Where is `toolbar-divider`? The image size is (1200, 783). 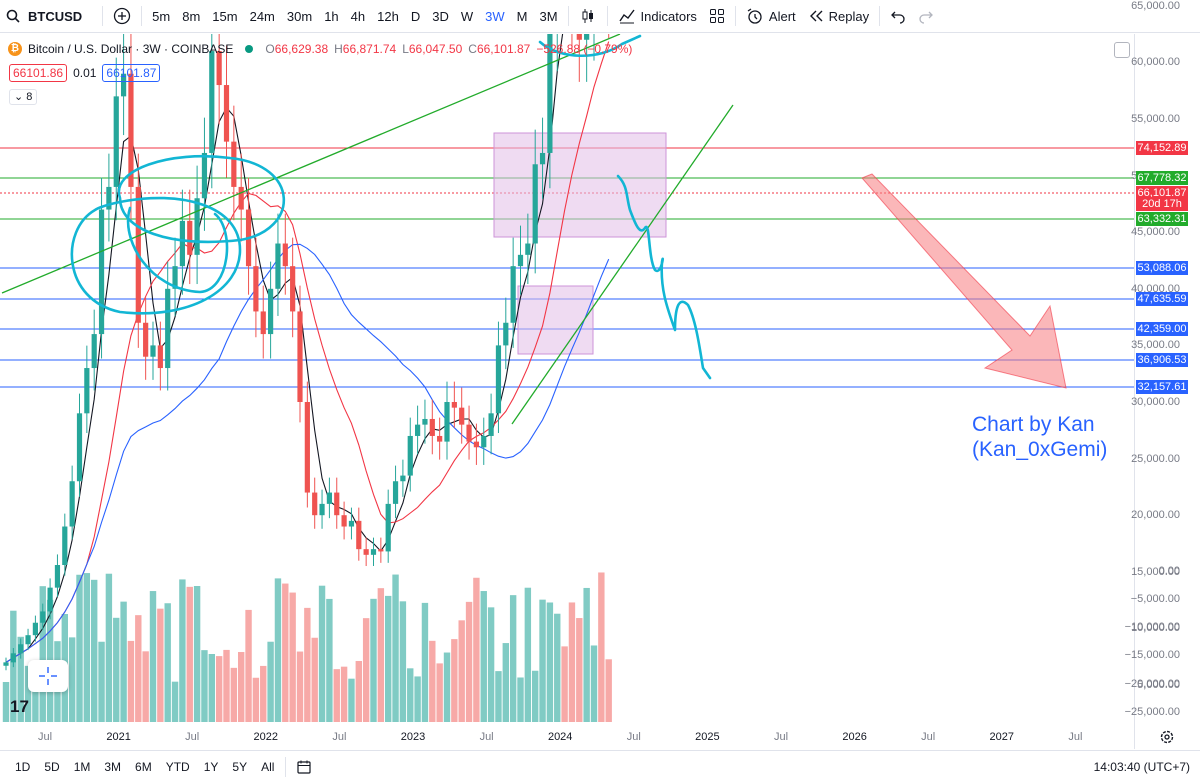
toolbar-divider is located at coordinates (286, 767).